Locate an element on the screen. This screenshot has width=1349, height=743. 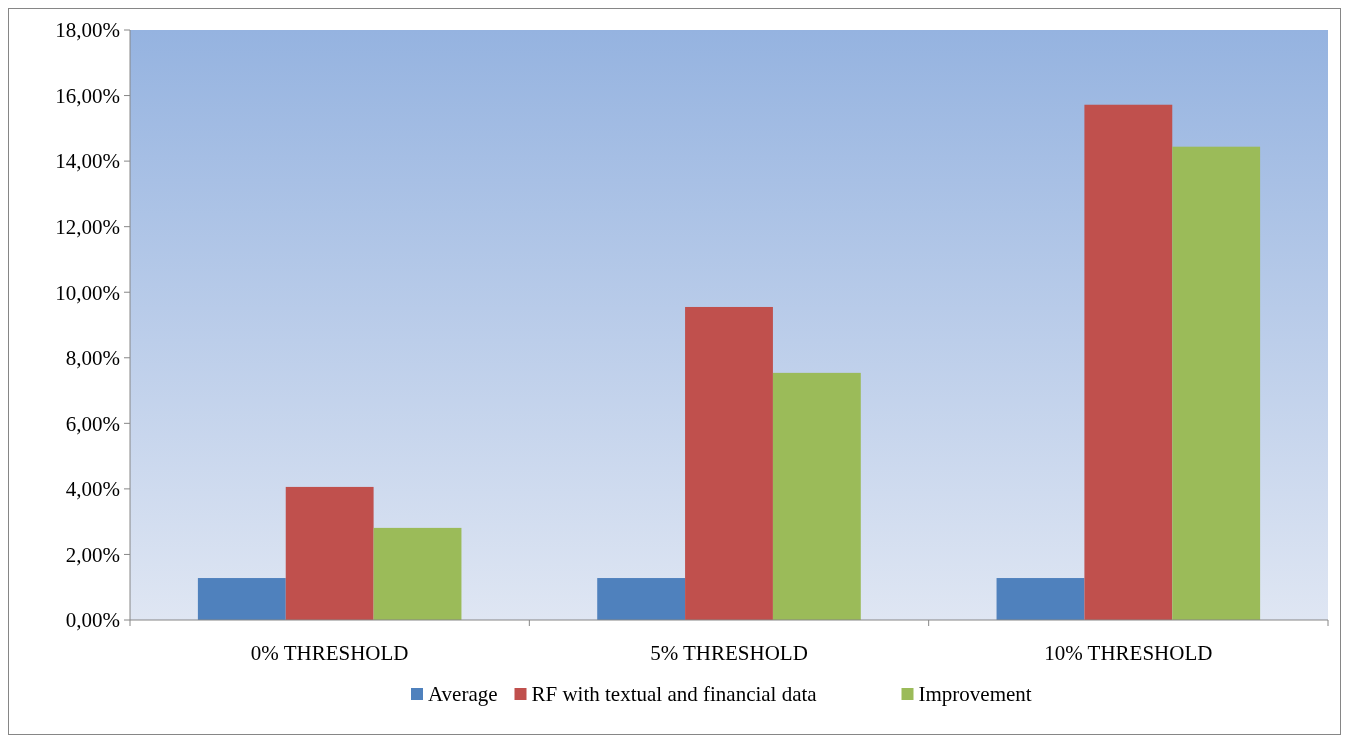
legend-label: Improvement is located at coordinates (975, 694).